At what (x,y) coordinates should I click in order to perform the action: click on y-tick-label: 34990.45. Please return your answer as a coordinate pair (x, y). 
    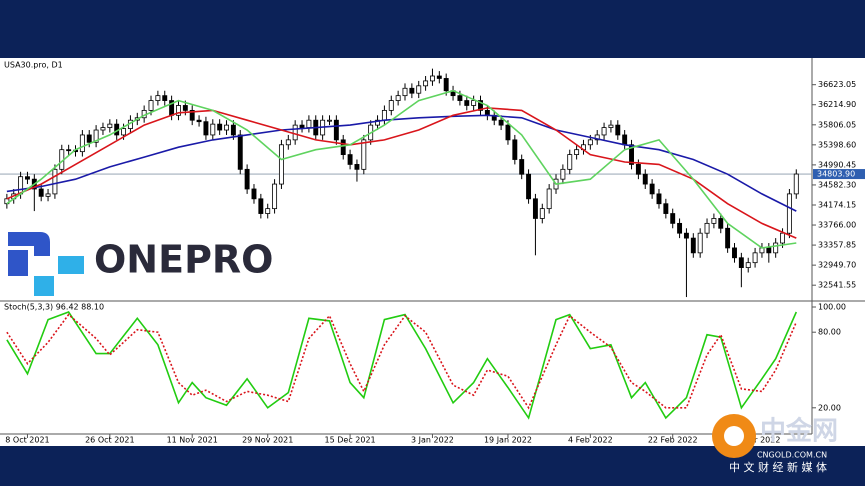
    Looking at the image, I should click on (837, 164).